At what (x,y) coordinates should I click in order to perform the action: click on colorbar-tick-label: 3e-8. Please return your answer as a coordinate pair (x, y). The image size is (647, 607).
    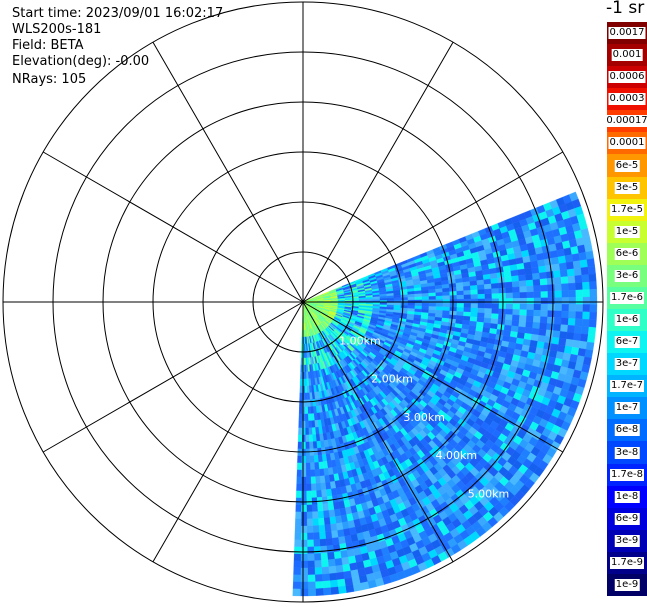
    Looking at the image, I should click on (627, 452).